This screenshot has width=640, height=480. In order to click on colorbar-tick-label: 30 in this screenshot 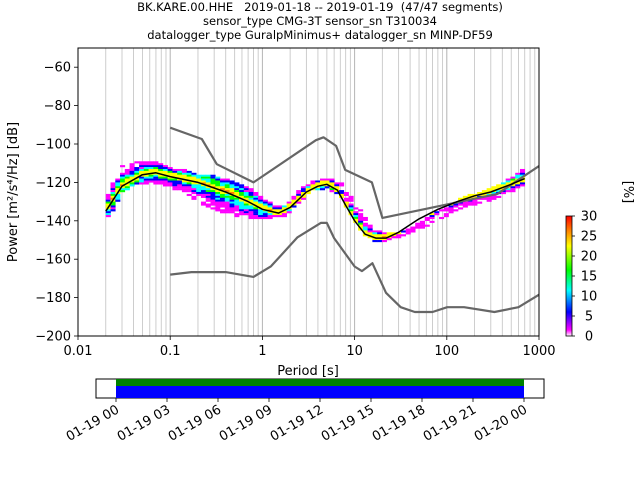, I will do `click(589, 217)`.